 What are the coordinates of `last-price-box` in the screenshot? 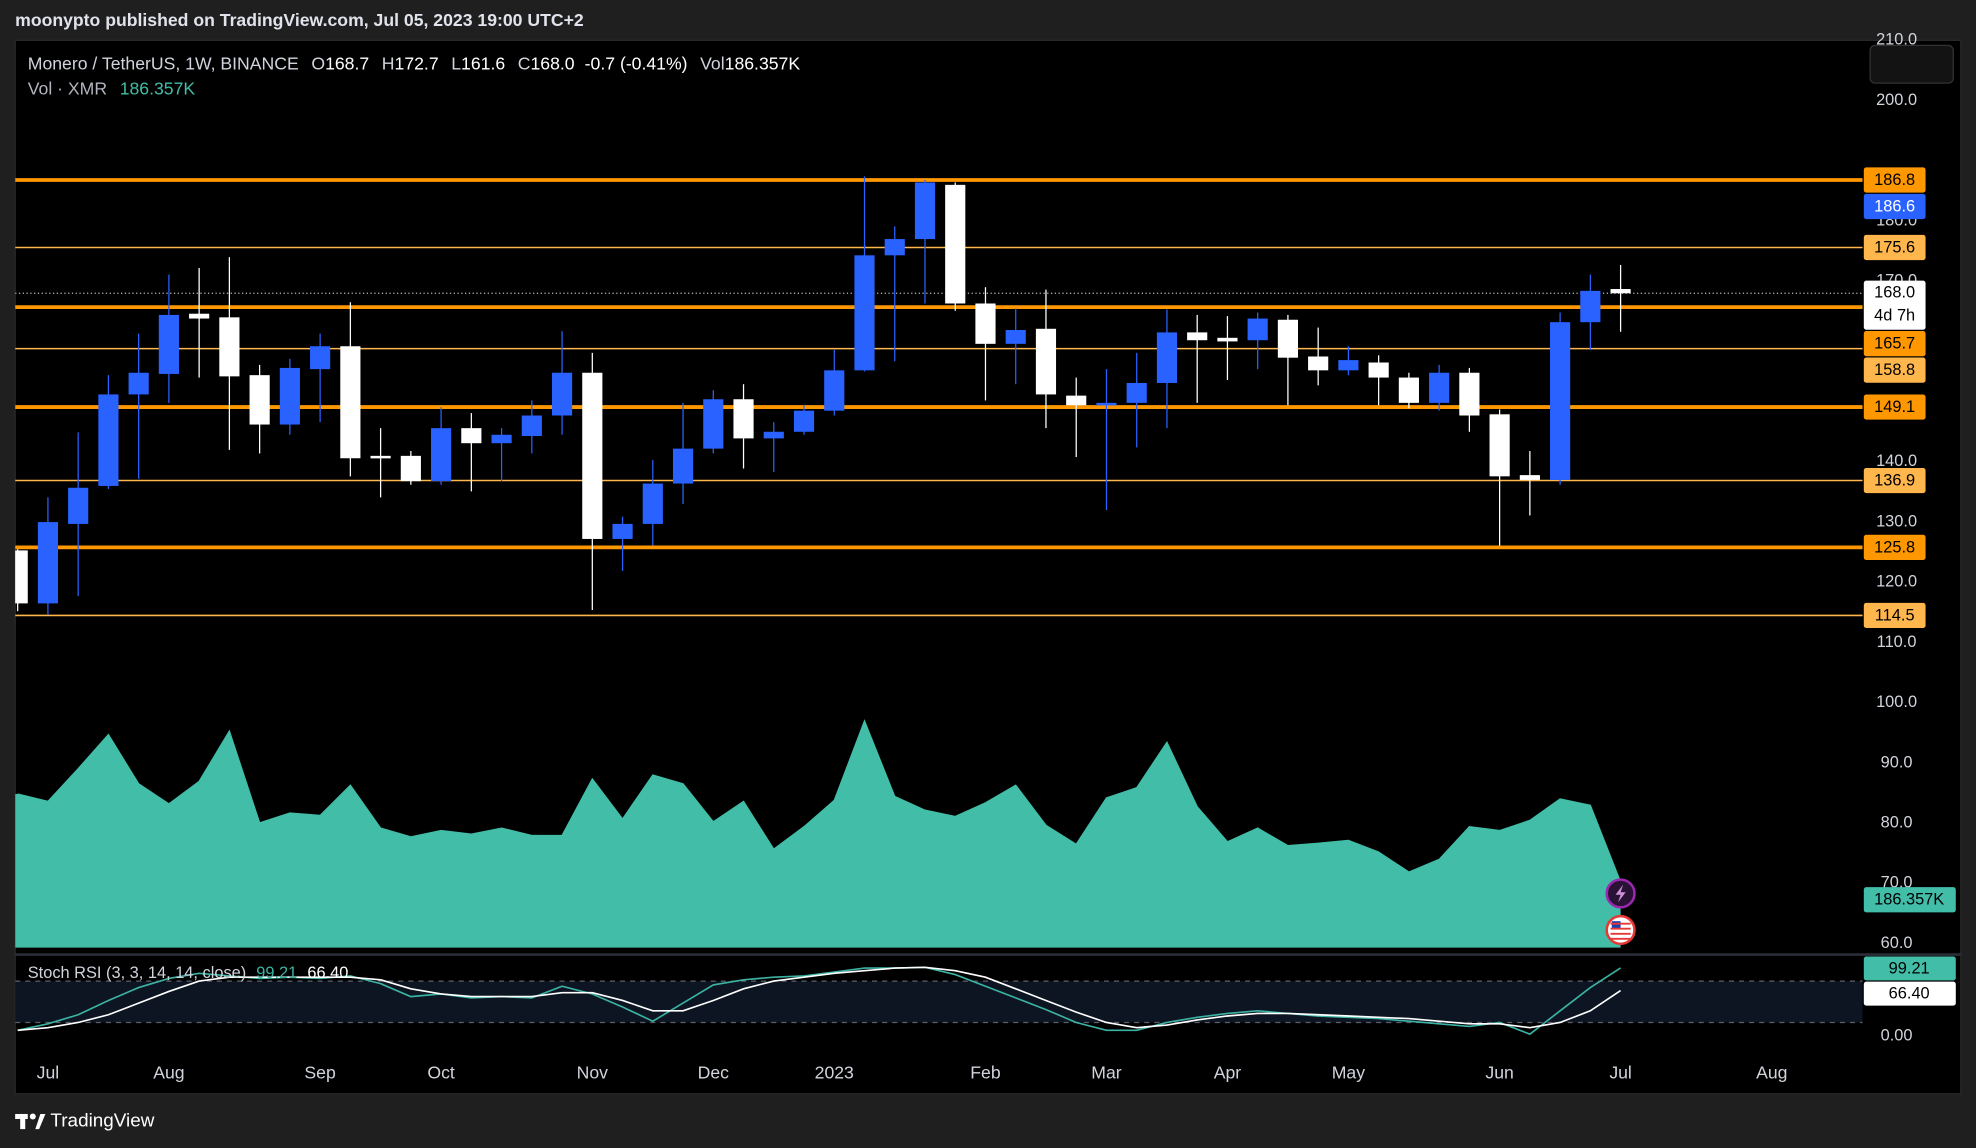 It's located at (1894, 305).